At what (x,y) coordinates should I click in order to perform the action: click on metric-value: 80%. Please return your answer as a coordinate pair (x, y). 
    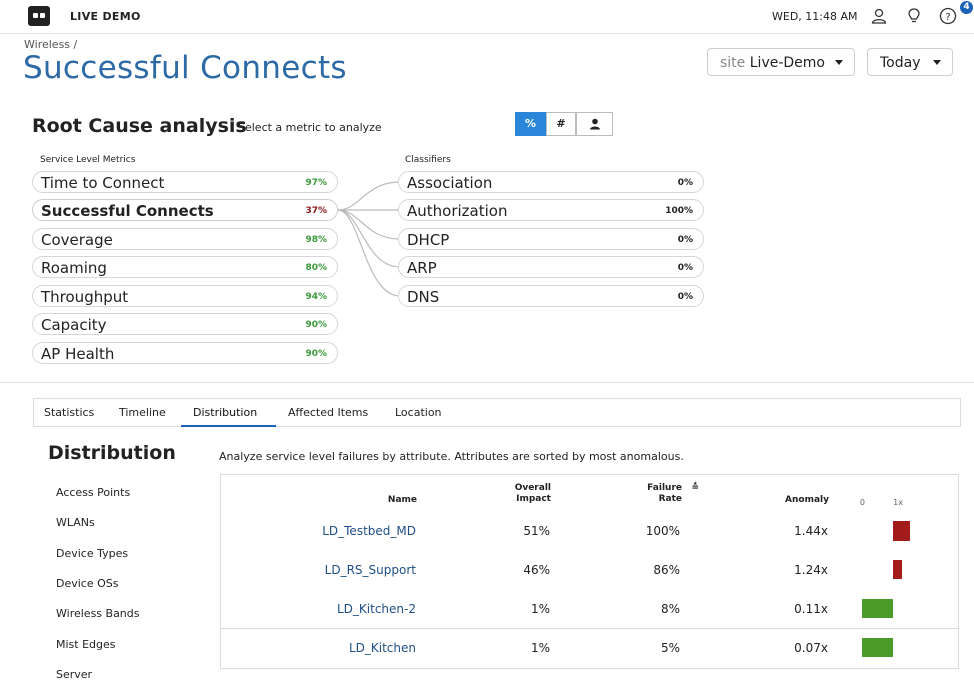
    Looking at the image, I should click on (316, 268).